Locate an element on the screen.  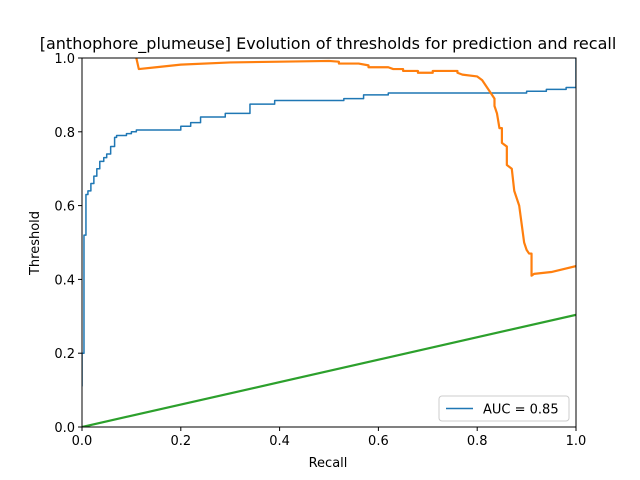
legend-label: AUC = 0.85 is located at coordinates (521, 410).